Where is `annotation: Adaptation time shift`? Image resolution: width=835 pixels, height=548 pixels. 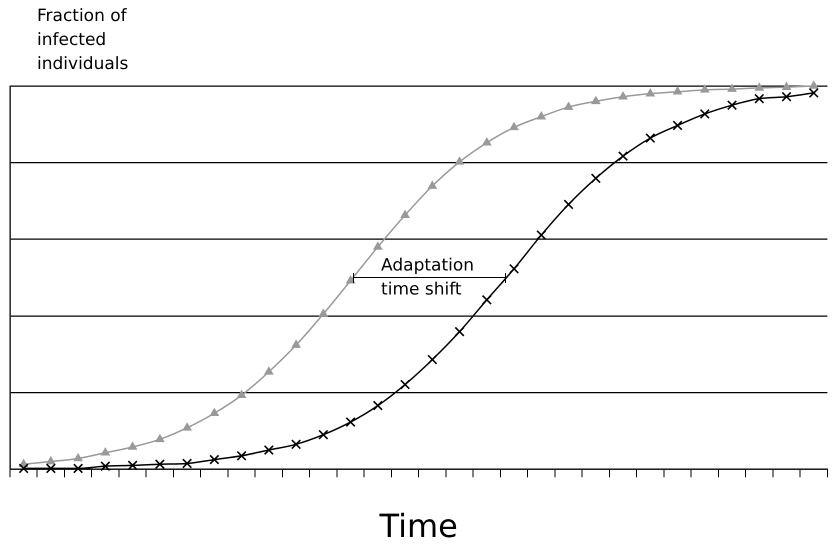
annotation: Adaptation time shift is located at coordinates (427, 278).